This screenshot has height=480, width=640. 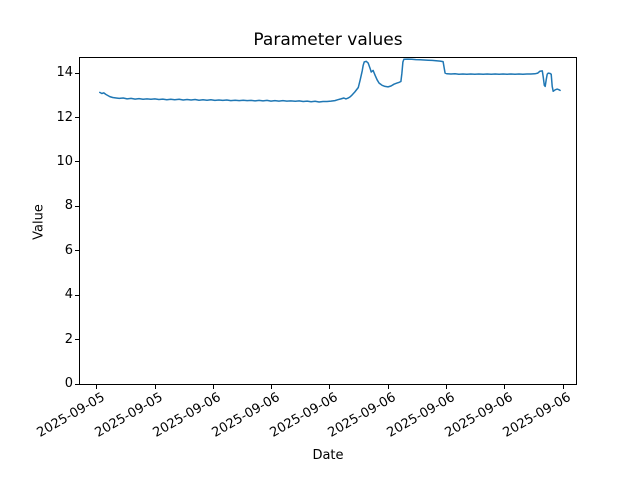 I want to click on y-tick-label: 10, so click(x=64, y=161).